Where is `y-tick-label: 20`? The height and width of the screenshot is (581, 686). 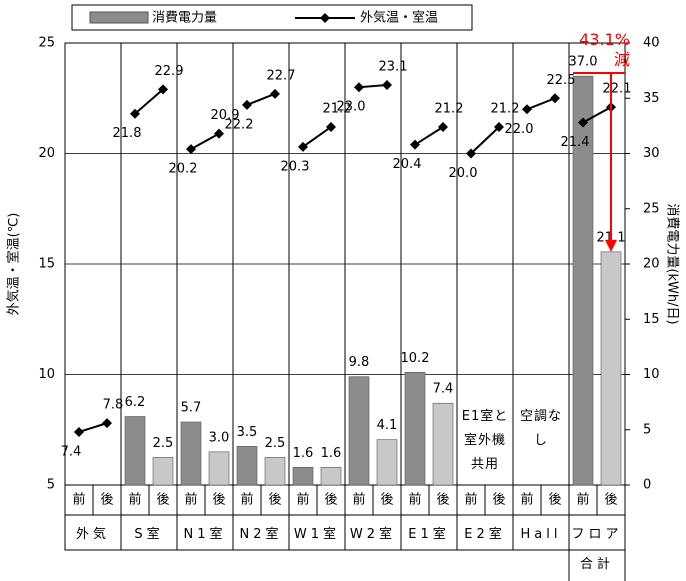
y-tick-label: 20 is located at coordinates (46, 153).